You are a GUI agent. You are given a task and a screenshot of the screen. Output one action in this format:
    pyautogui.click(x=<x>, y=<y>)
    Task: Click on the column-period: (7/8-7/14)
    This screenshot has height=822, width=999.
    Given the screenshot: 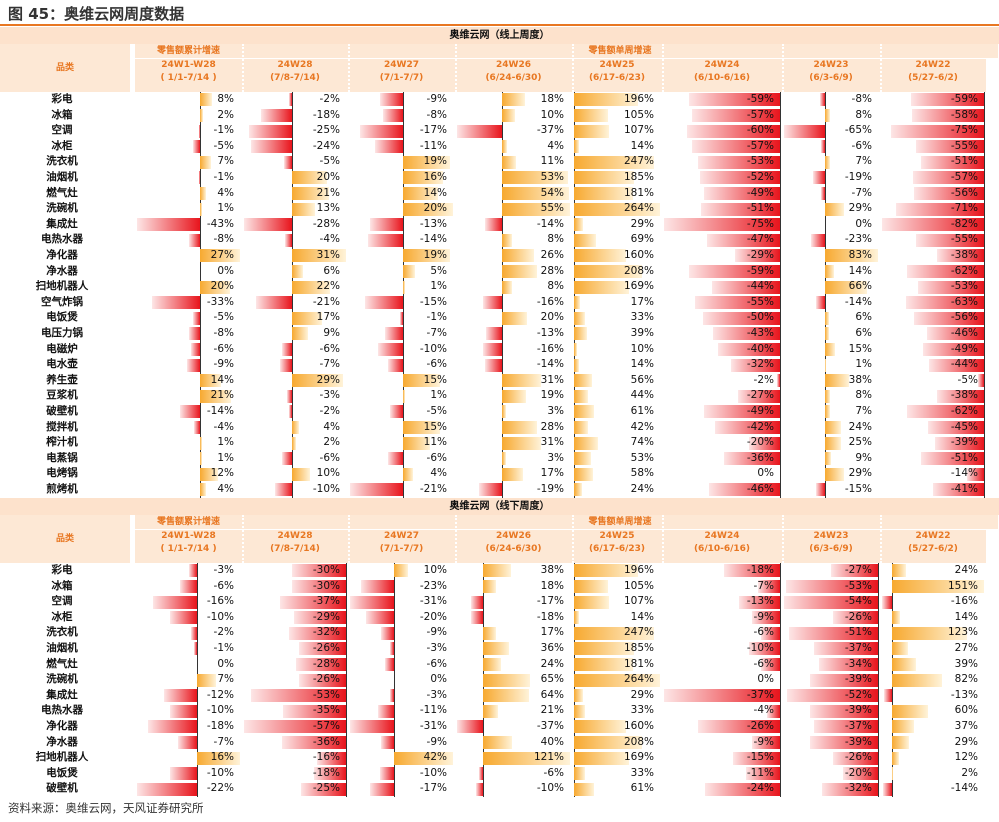 What is the action you would take?
    pyautogui.click(x=295, y=78)
    